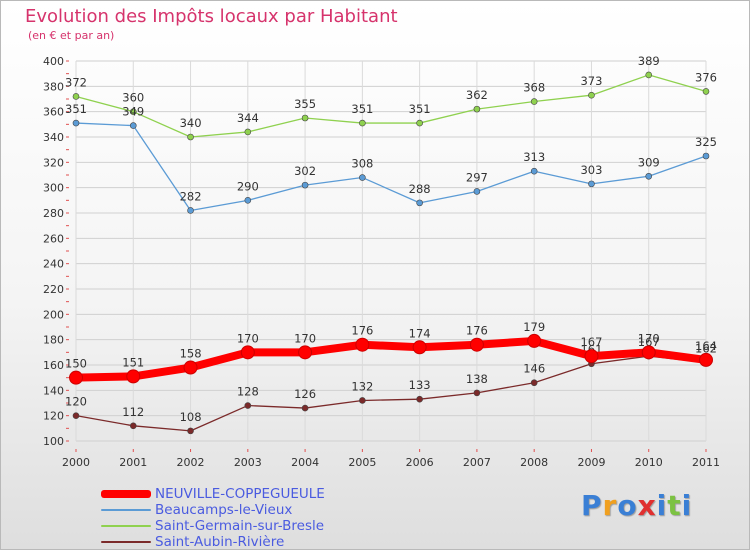  I want to click on x-tick-label: 2000, so click(76, 462).